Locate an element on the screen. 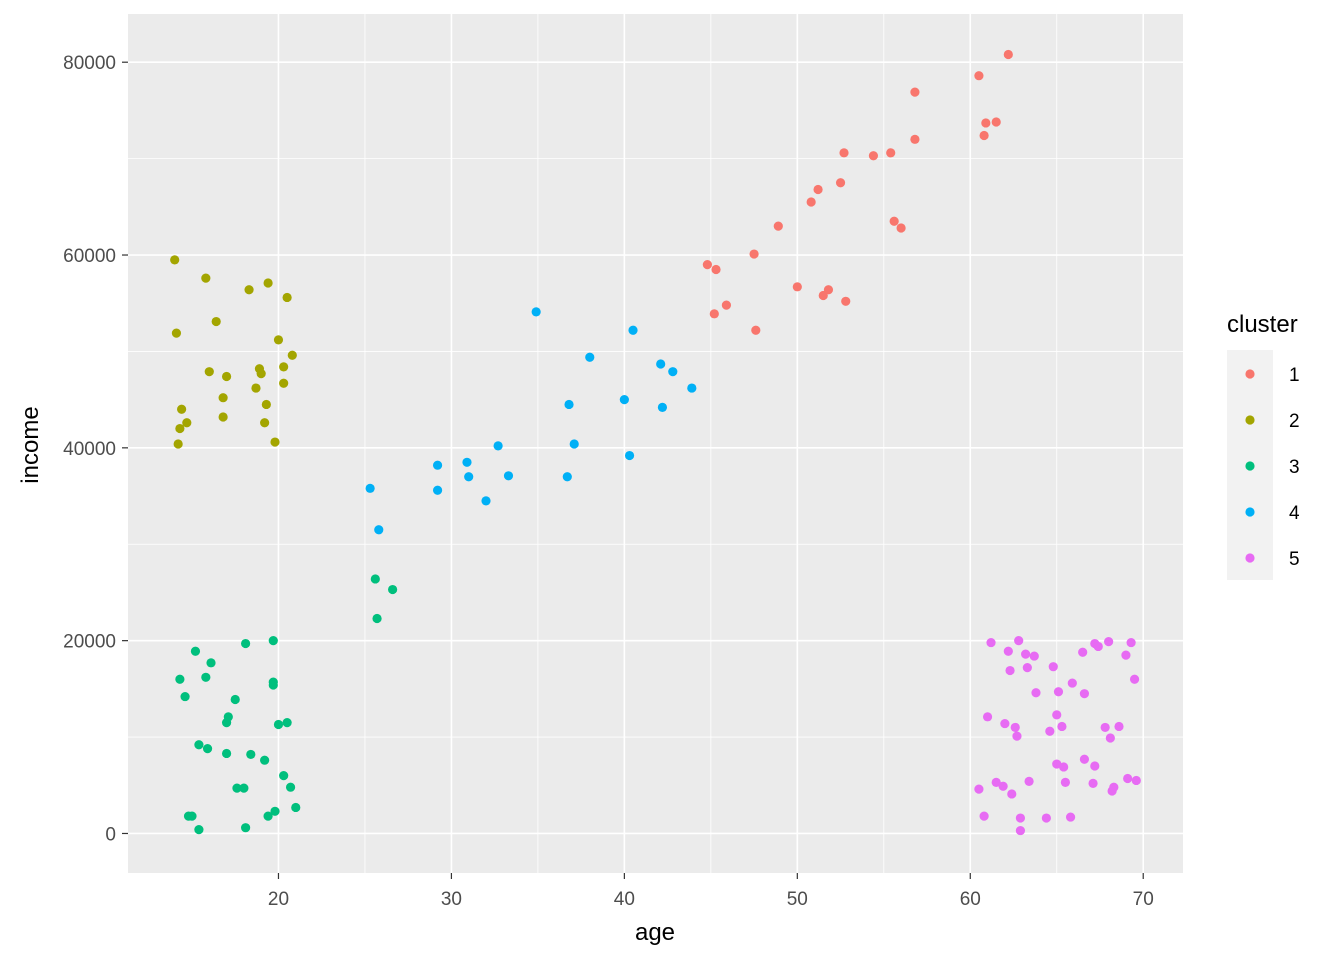  x-tick-label: 30 is located at coordinates (451, 899).